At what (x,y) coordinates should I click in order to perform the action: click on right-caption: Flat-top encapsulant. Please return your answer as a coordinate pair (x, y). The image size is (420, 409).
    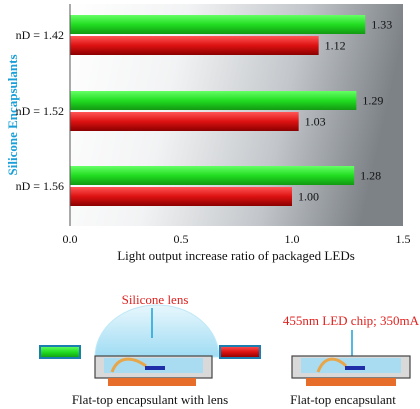
    Looking at the image, I should click on (343, 399).